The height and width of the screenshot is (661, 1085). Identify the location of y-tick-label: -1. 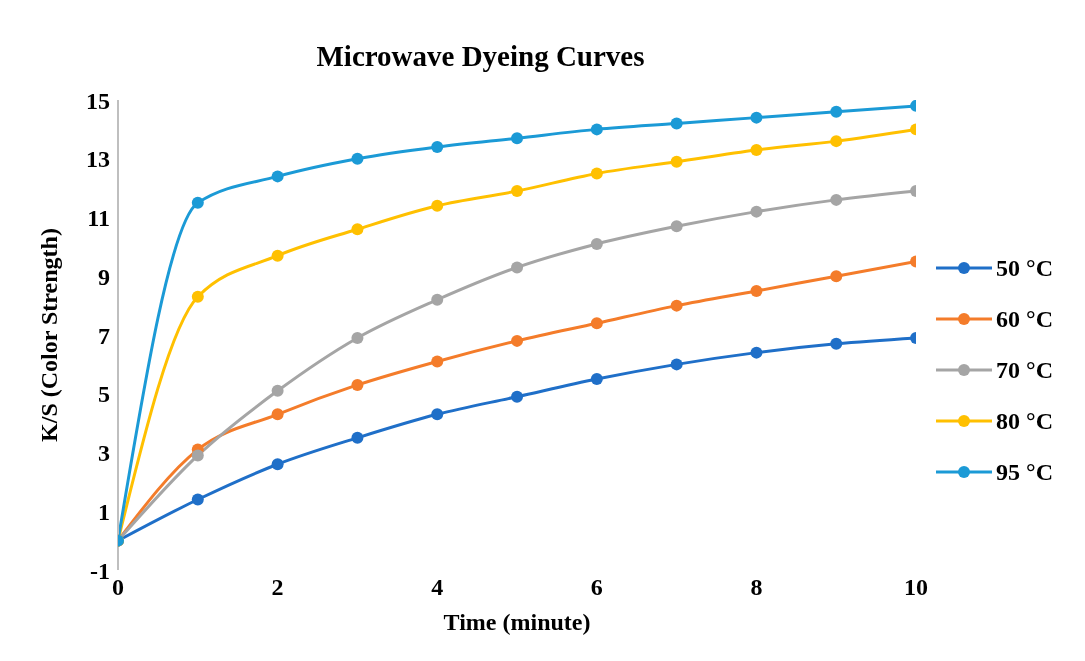
(100, 570).